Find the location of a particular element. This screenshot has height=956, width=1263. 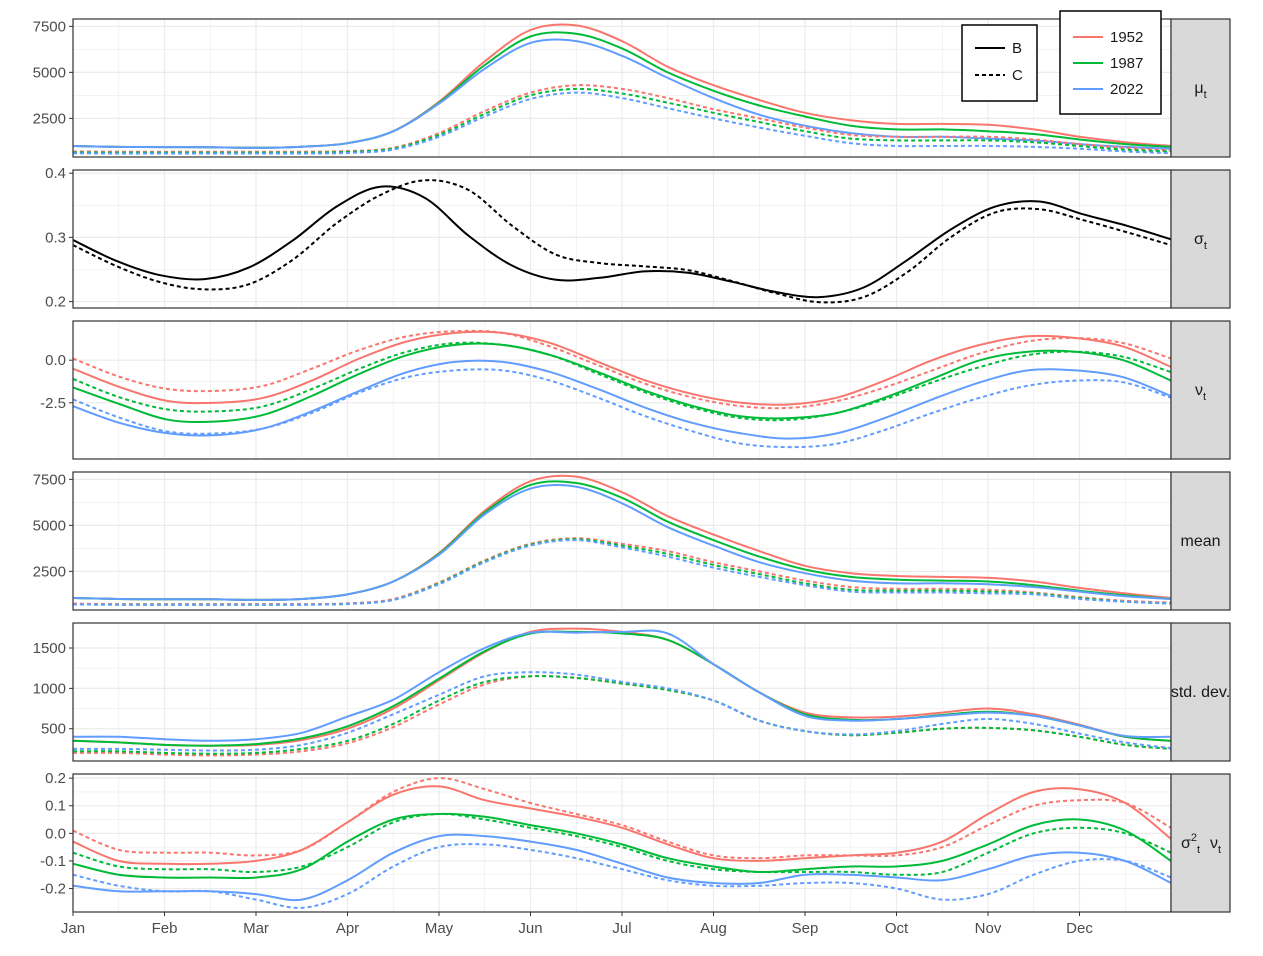

x-tick-label: Apr is located at coordinates (347, 928).